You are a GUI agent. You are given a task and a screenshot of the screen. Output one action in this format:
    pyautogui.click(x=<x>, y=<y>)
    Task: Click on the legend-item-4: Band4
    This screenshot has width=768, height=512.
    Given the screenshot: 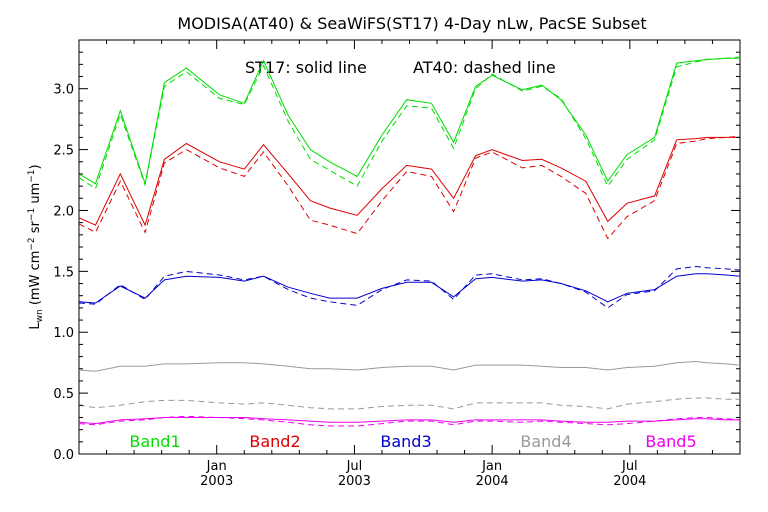 What is the action you would take?
    pyautogui.click(x=545, y=441)
    